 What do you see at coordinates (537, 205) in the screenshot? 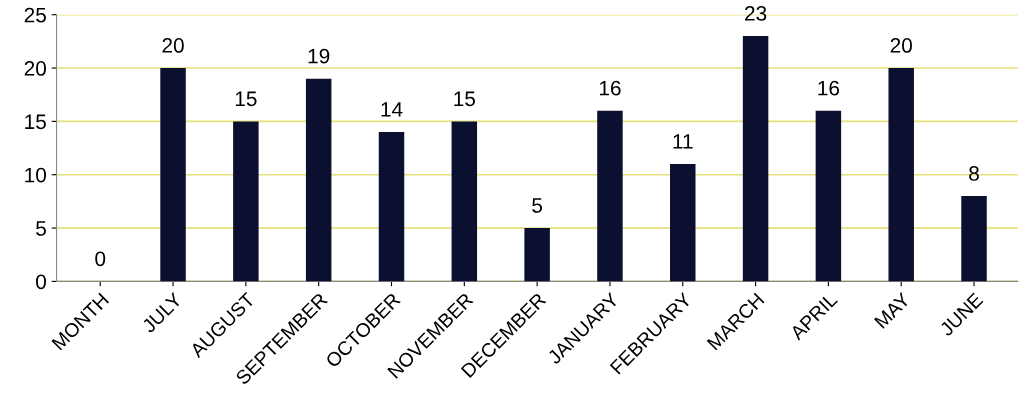
I see `data-label: 5` at bounding box center [537, 205].